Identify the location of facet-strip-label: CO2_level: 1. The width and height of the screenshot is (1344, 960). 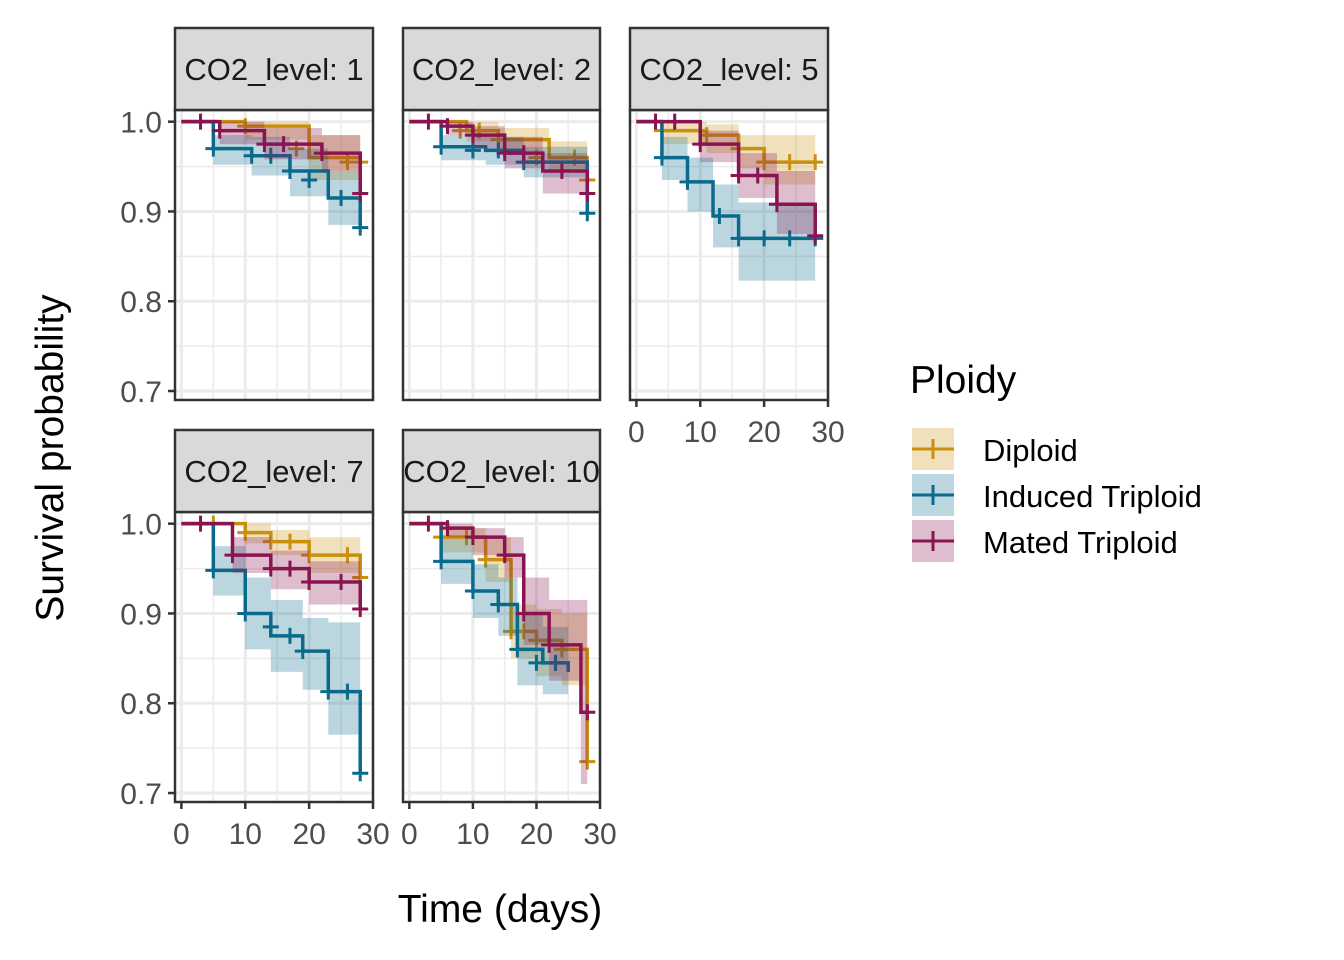
(273, 69).